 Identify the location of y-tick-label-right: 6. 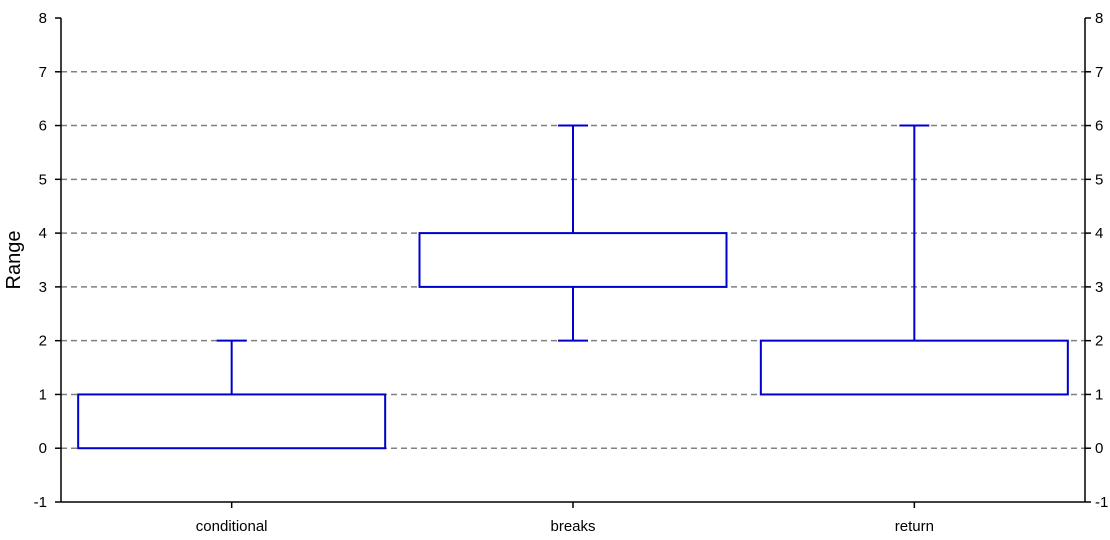
(1099, 126).